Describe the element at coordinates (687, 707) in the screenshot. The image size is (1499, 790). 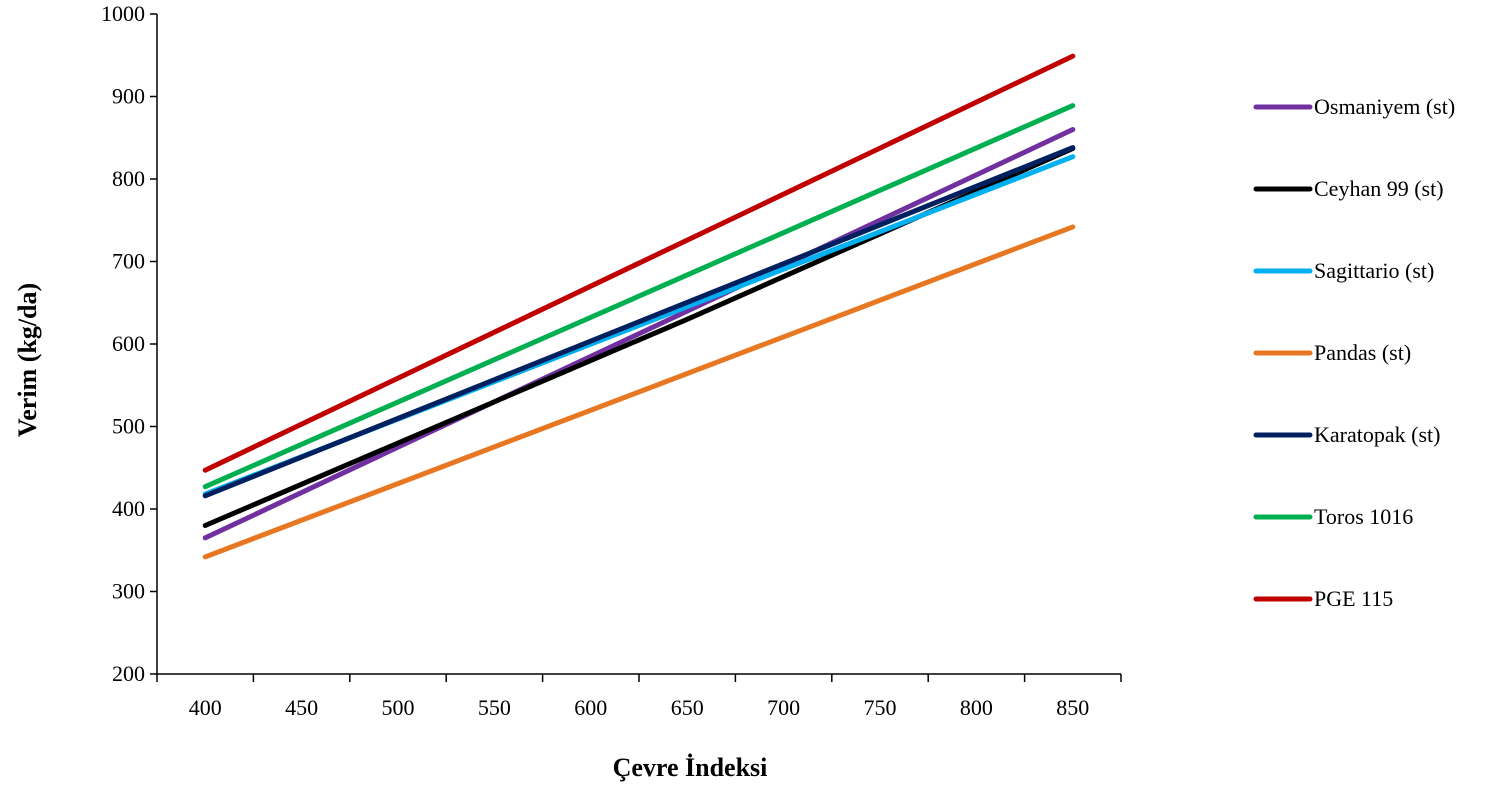
I see `x-tick-label: 650` at that location.